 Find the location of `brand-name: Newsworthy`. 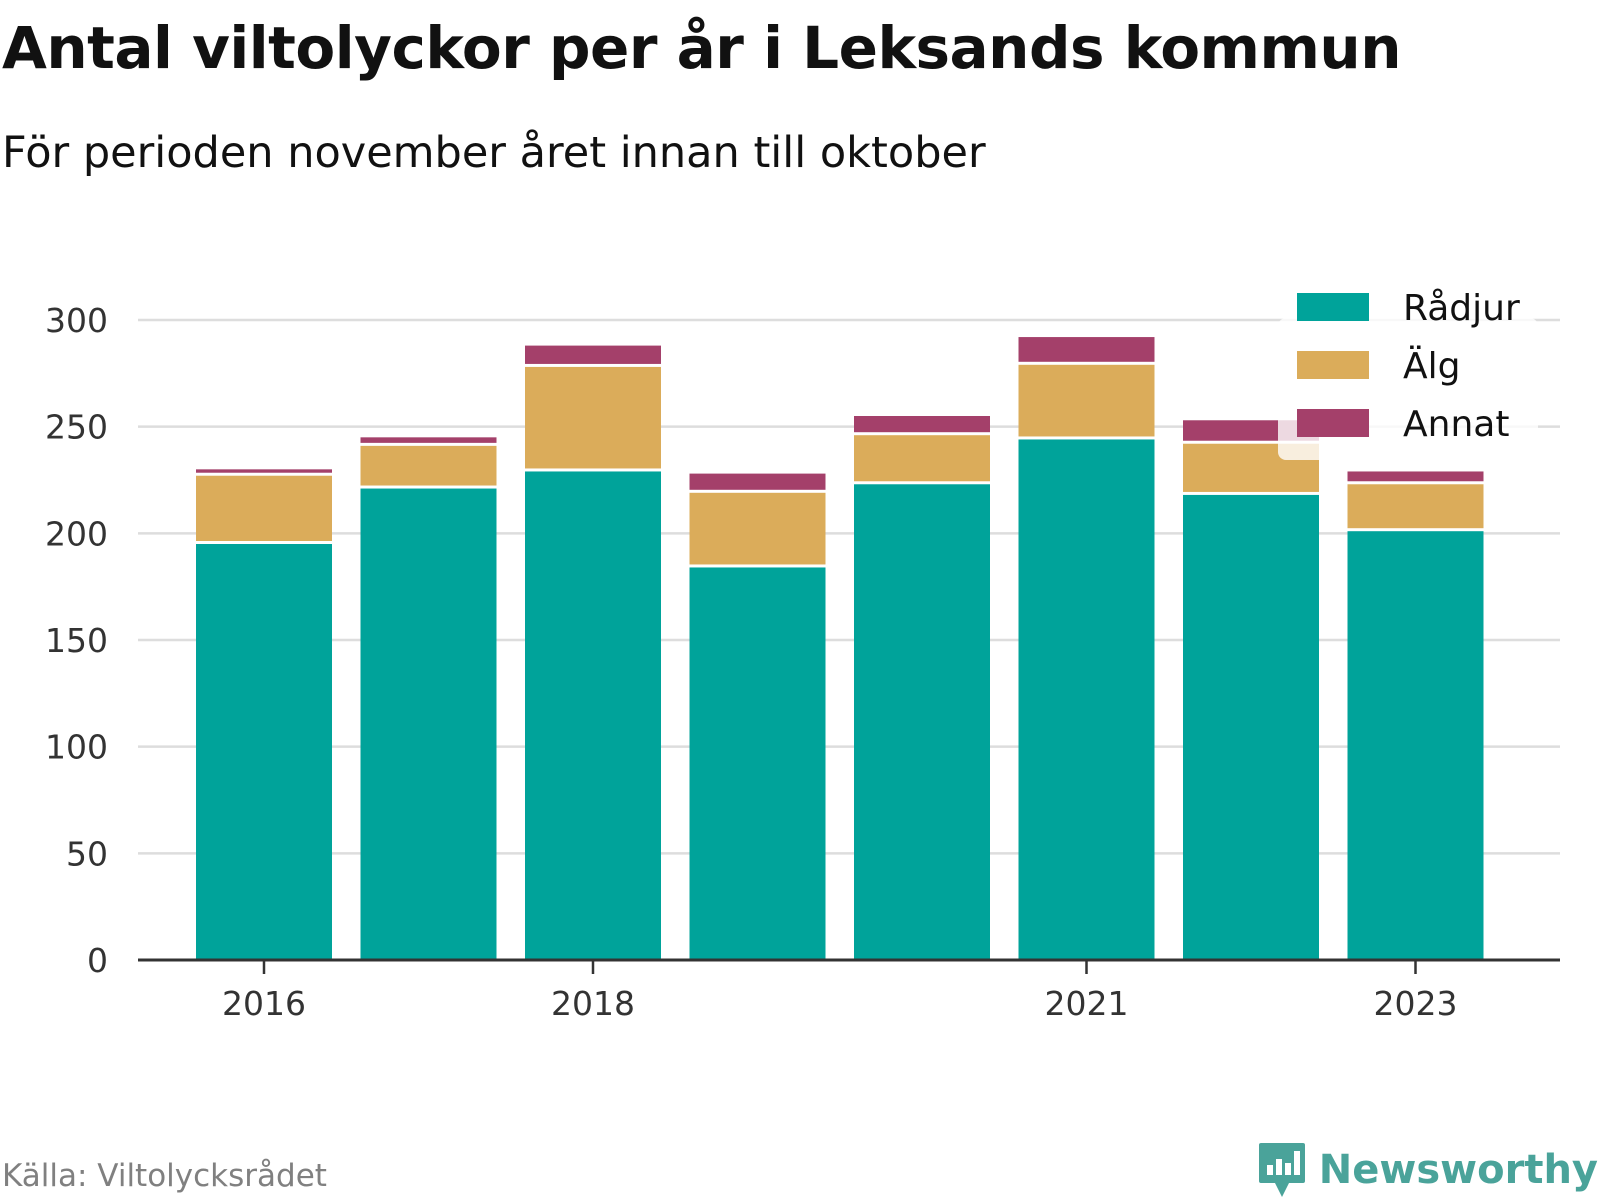

brand-name: Newsworthy is located at coordinates (1458, 1170).